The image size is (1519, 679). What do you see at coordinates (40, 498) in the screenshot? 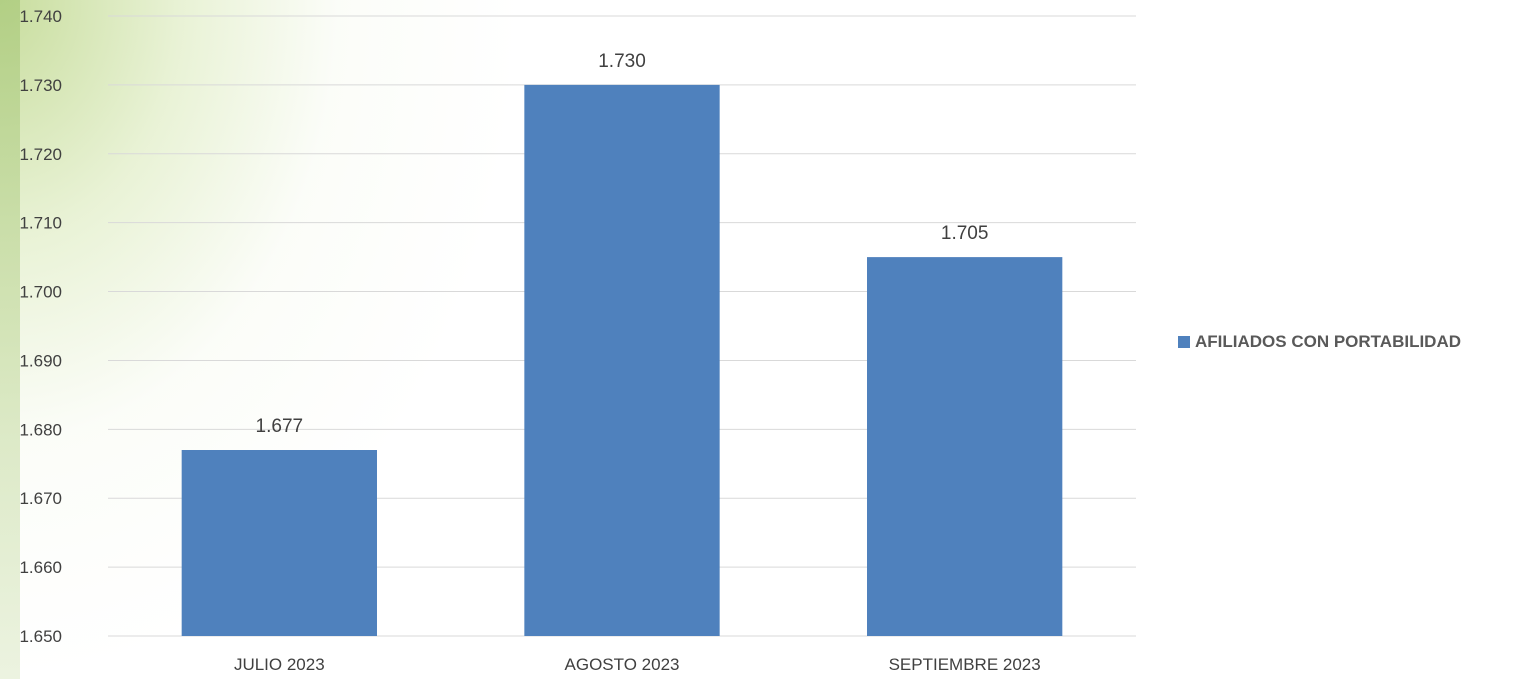
I see `y-tick-label: 1.670` at bounding box center [40, 498].